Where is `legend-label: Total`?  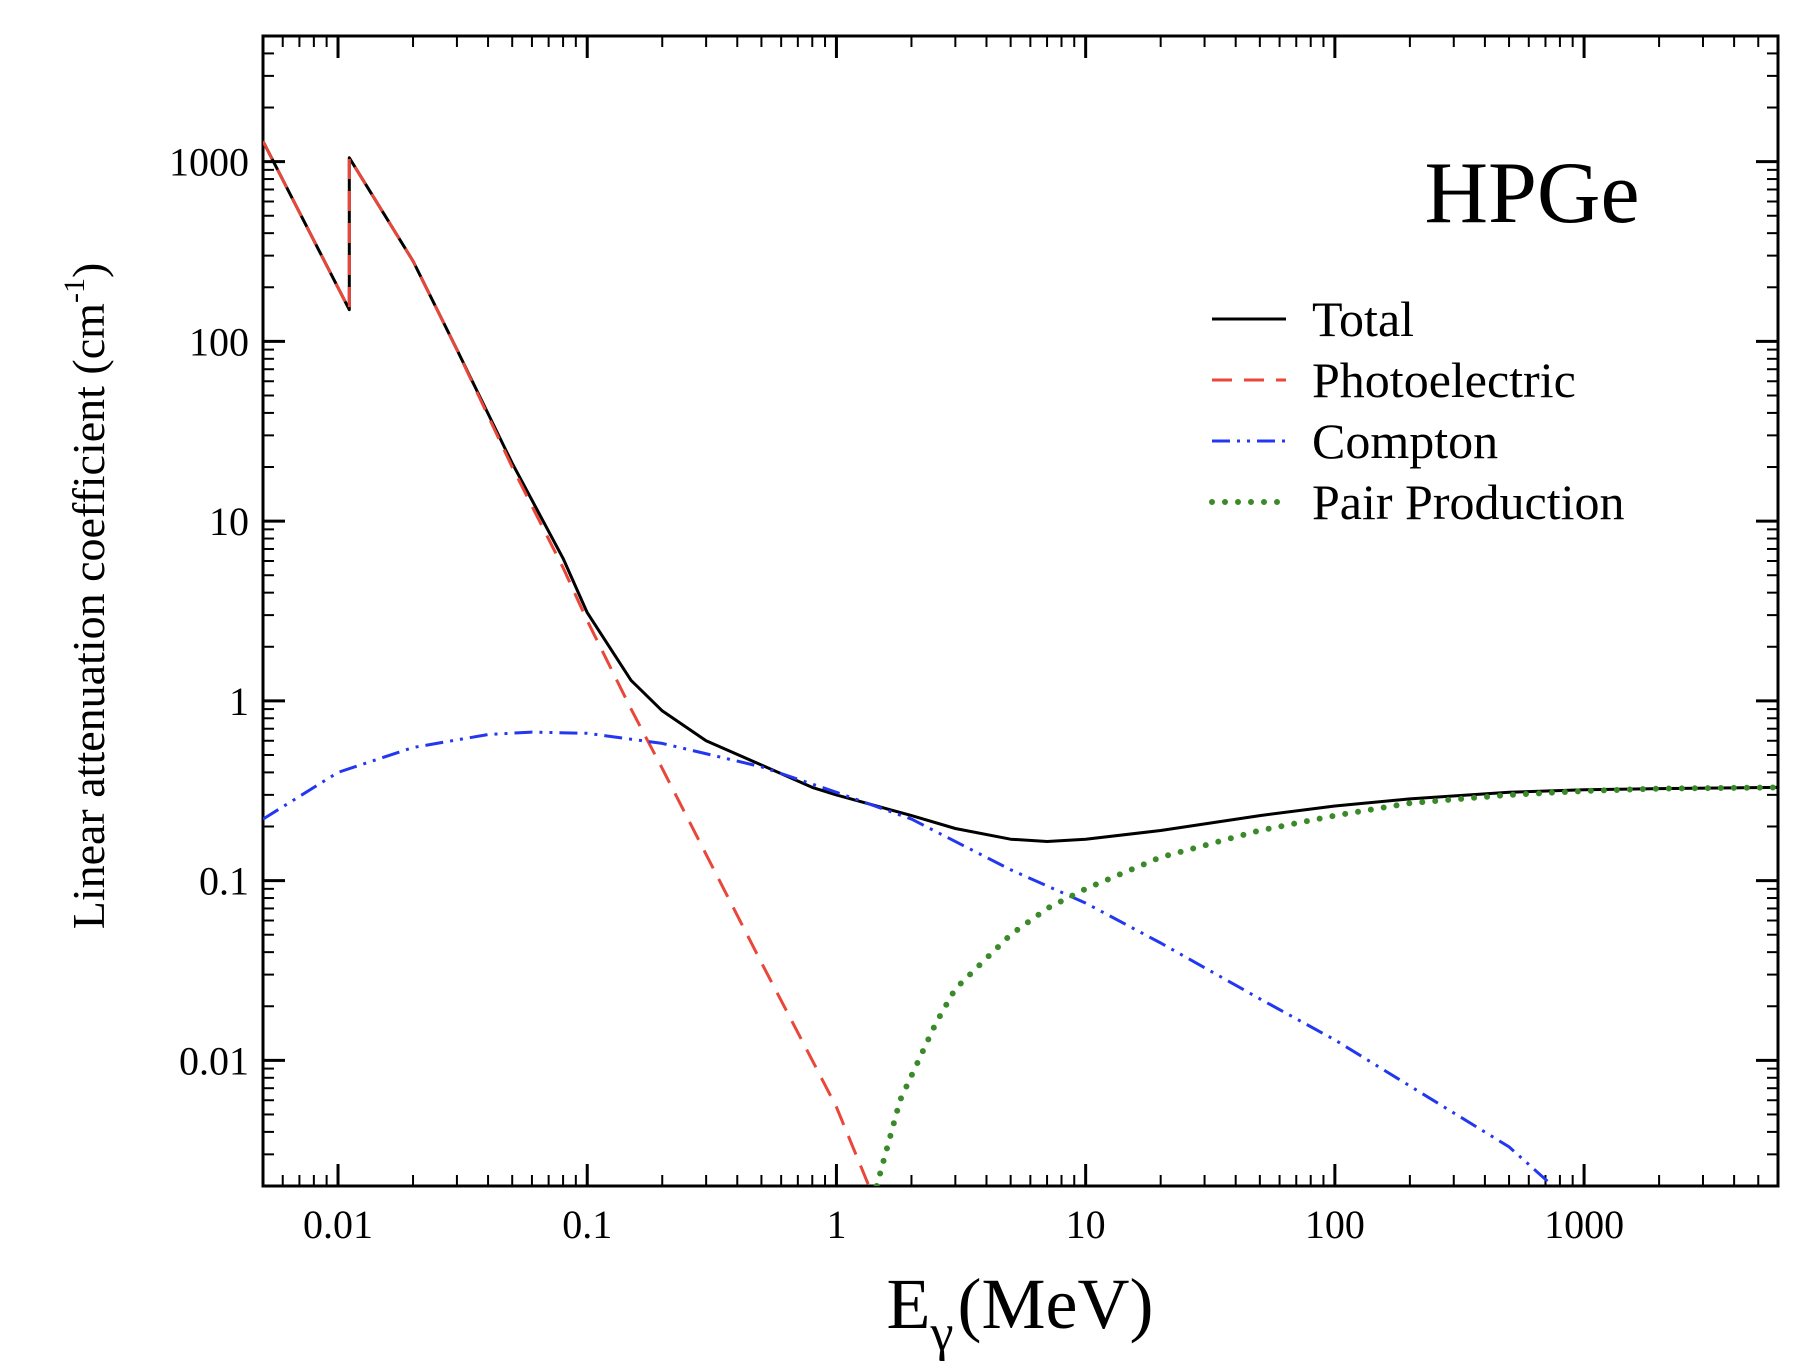 legend-label: Total is located at coordinates (1363, 319).